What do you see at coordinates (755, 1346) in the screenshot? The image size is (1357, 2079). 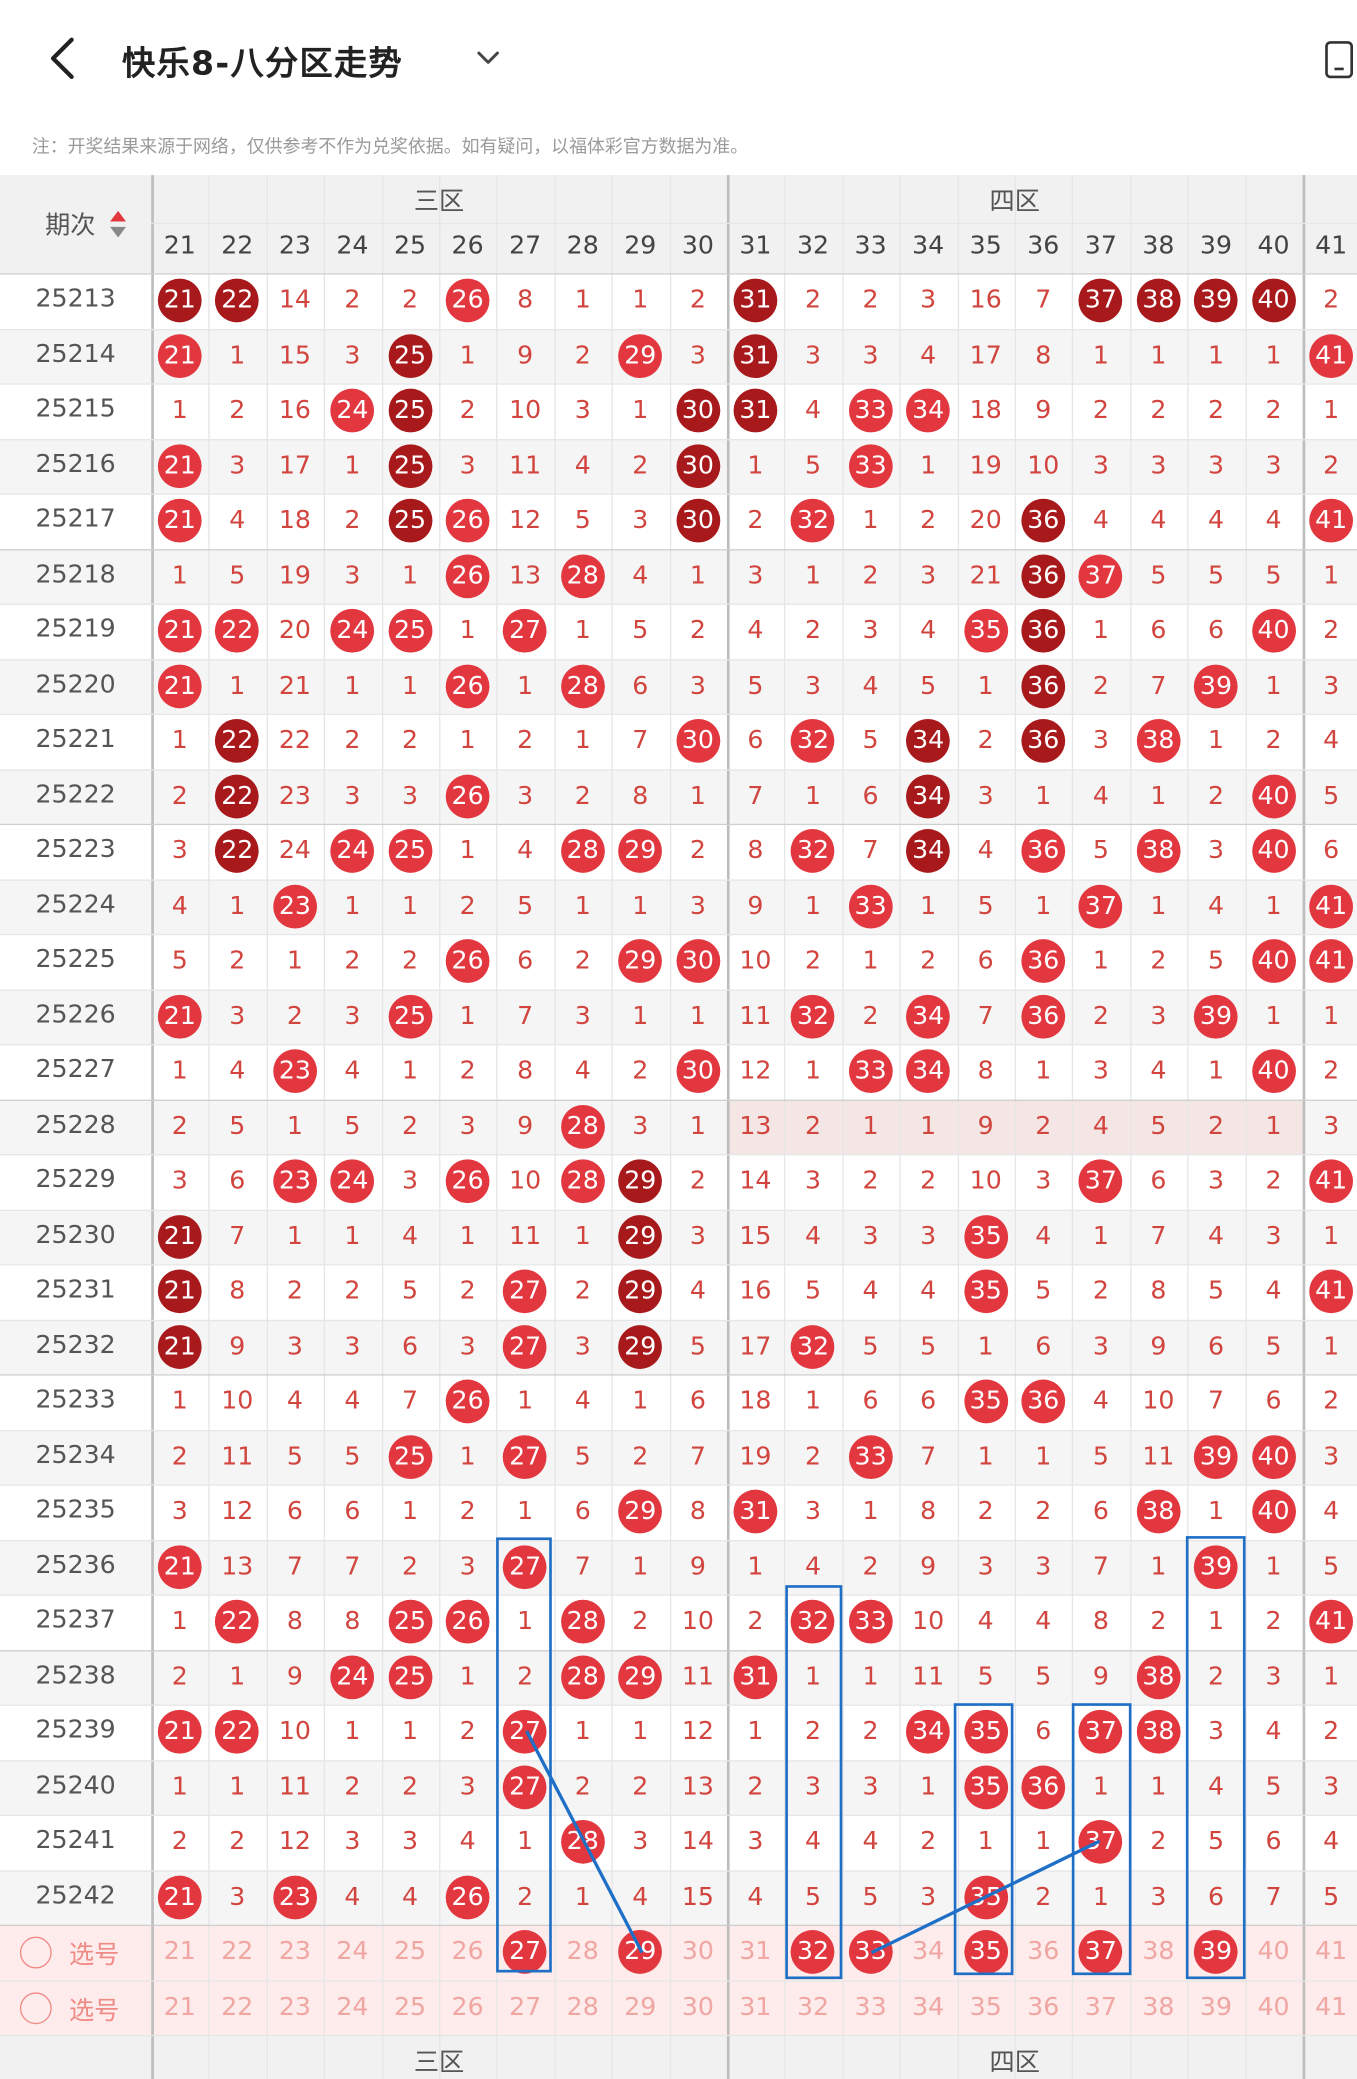 I see `miss-count: 17` at bounding box center [755, 1346].